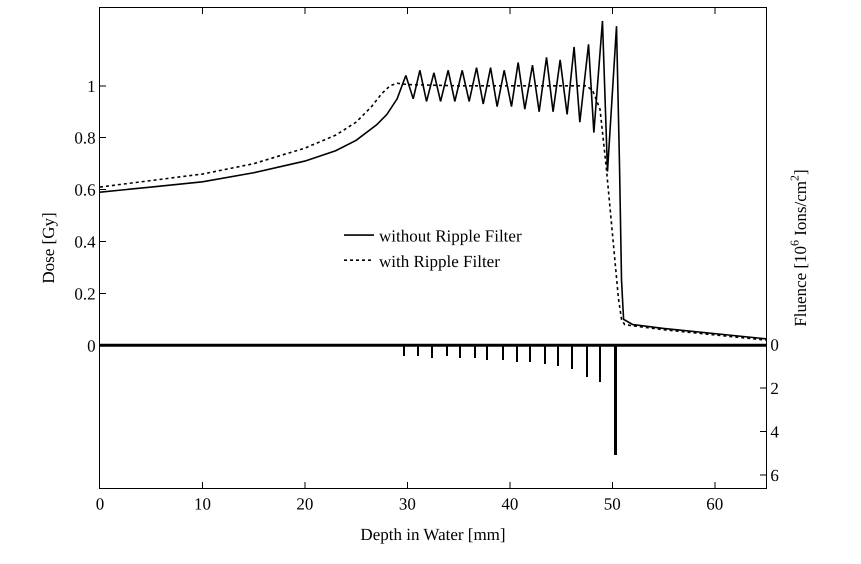  Describe the element at coordinates (715, 504) in the screenshot. I see `x-tick-label: 60` at that location.